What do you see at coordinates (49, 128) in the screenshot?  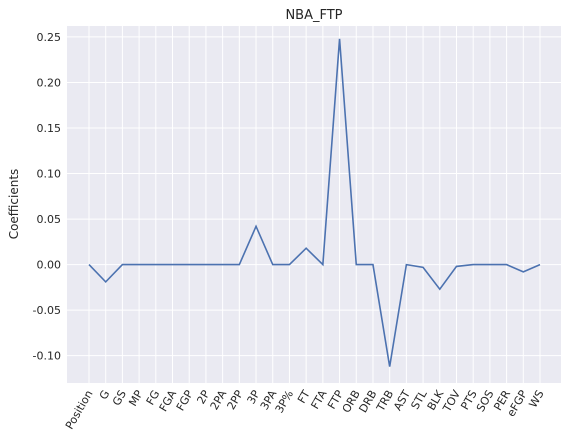 I see `y-tick-label: 0.15` at bounding box center [49, 128].